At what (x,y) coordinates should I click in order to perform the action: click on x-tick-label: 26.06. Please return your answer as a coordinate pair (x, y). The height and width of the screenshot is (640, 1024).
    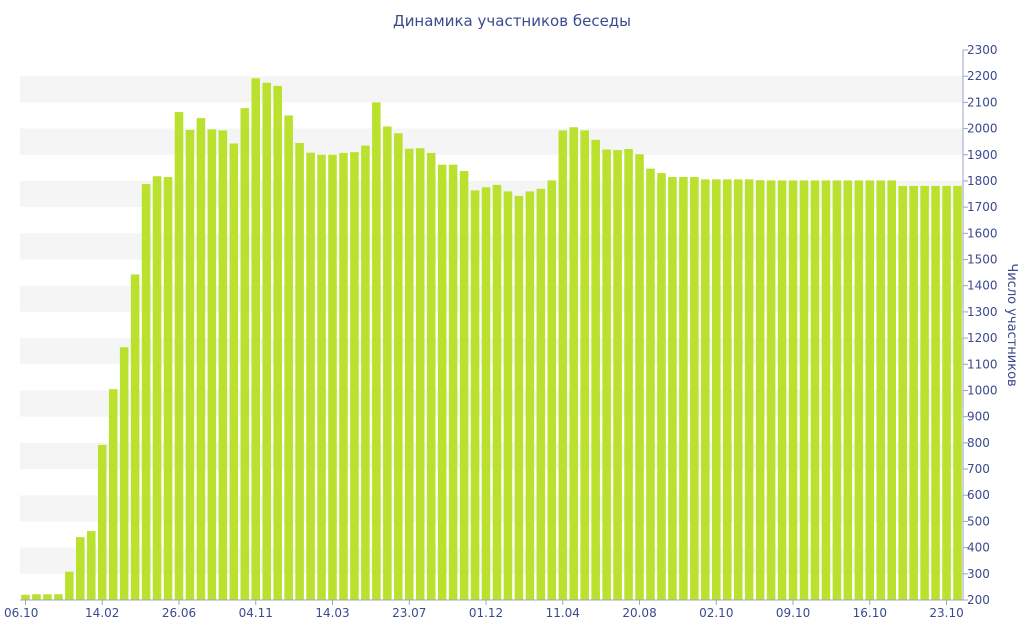
    Looking at the image, I should click on (179, 613).